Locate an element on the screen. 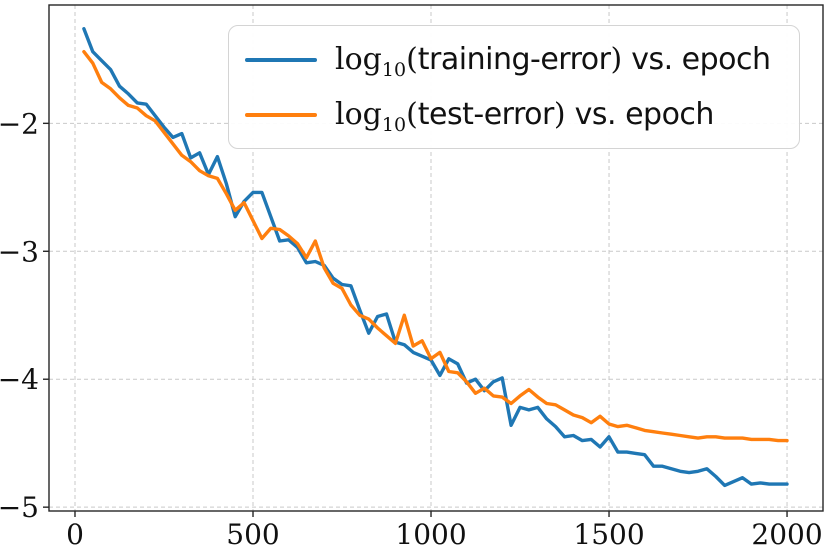 Image resolution: width=829 pixels, height=553 pixels. x-tick-label: 2000 is located at coordinates (786, 534).